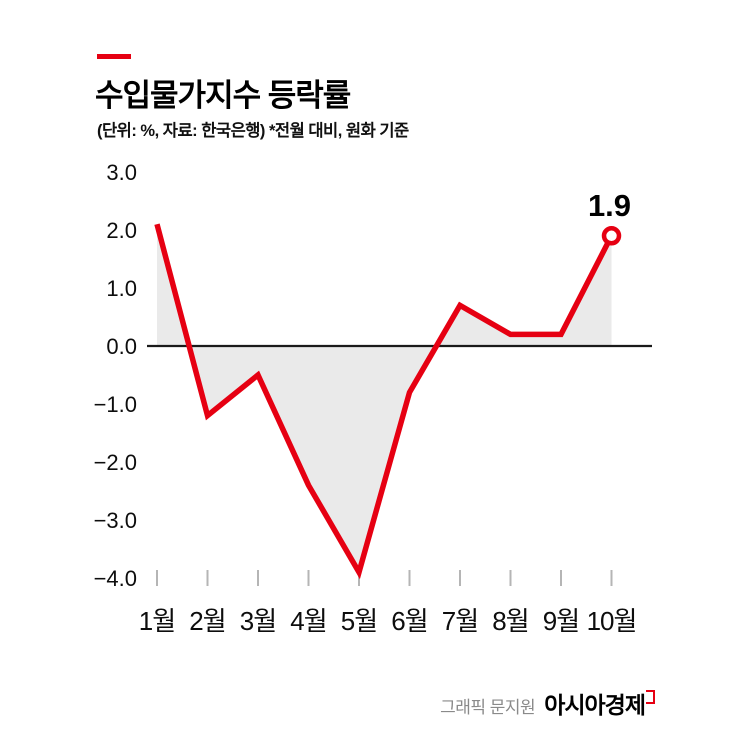 This screenshot has width=745, height=745. What do you see at coordinates (115, 404) in the screenshot?
I see `y-axis-label: −1.0` at bounding box center [115, 404].